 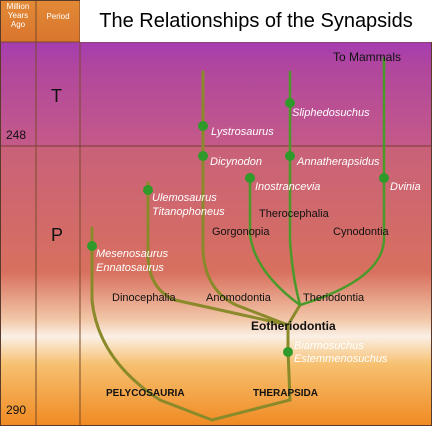 What do you see at coordinates (16, 410) in the screenshot?
I see `age-bottom: 290` at bounding box center [16, 410].